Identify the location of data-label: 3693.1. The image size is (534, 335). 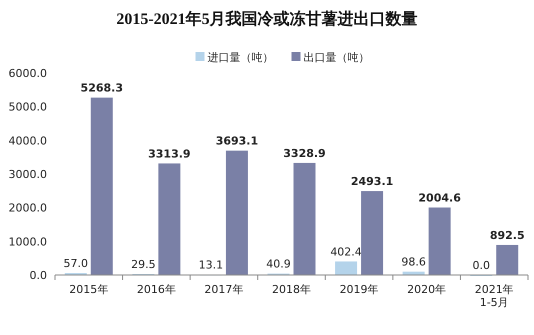
(237, 141).